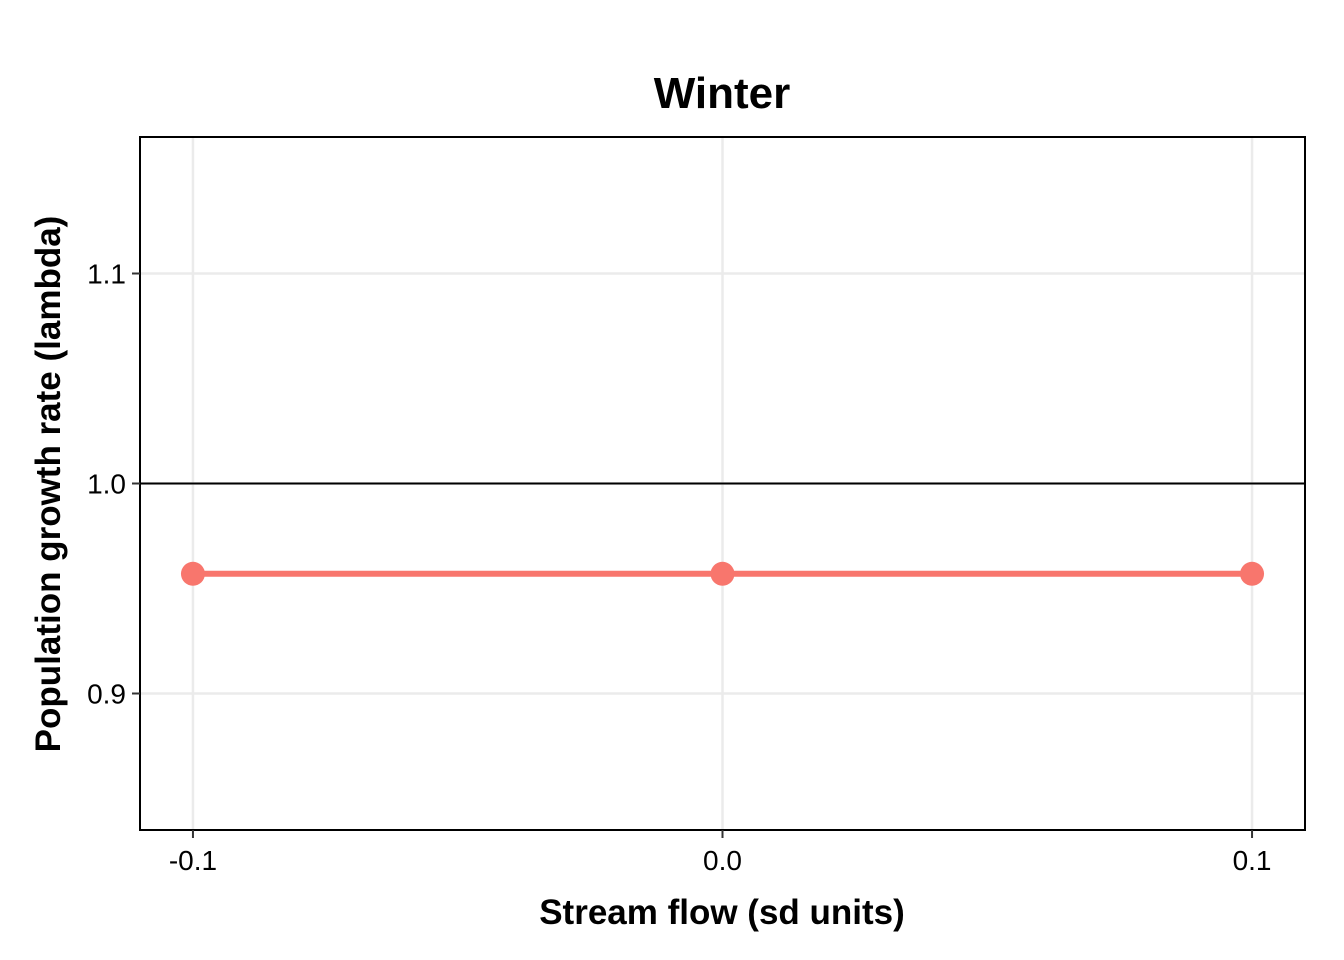  I want to click on y-axis-title: Population growth rate (lambda), so click(48, 484).